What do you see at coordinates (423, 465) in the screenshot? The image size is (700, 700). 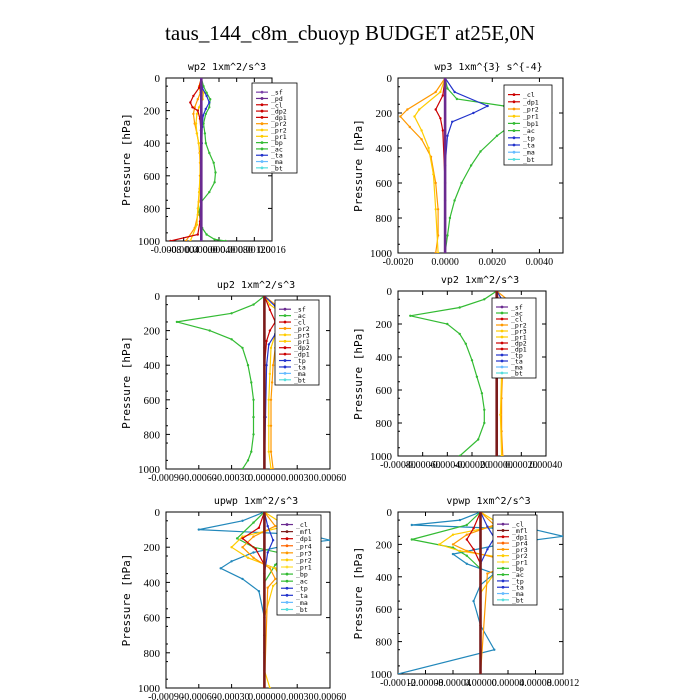 I see `x-tick-label: -0.00060` at bounding box center [423, 465].